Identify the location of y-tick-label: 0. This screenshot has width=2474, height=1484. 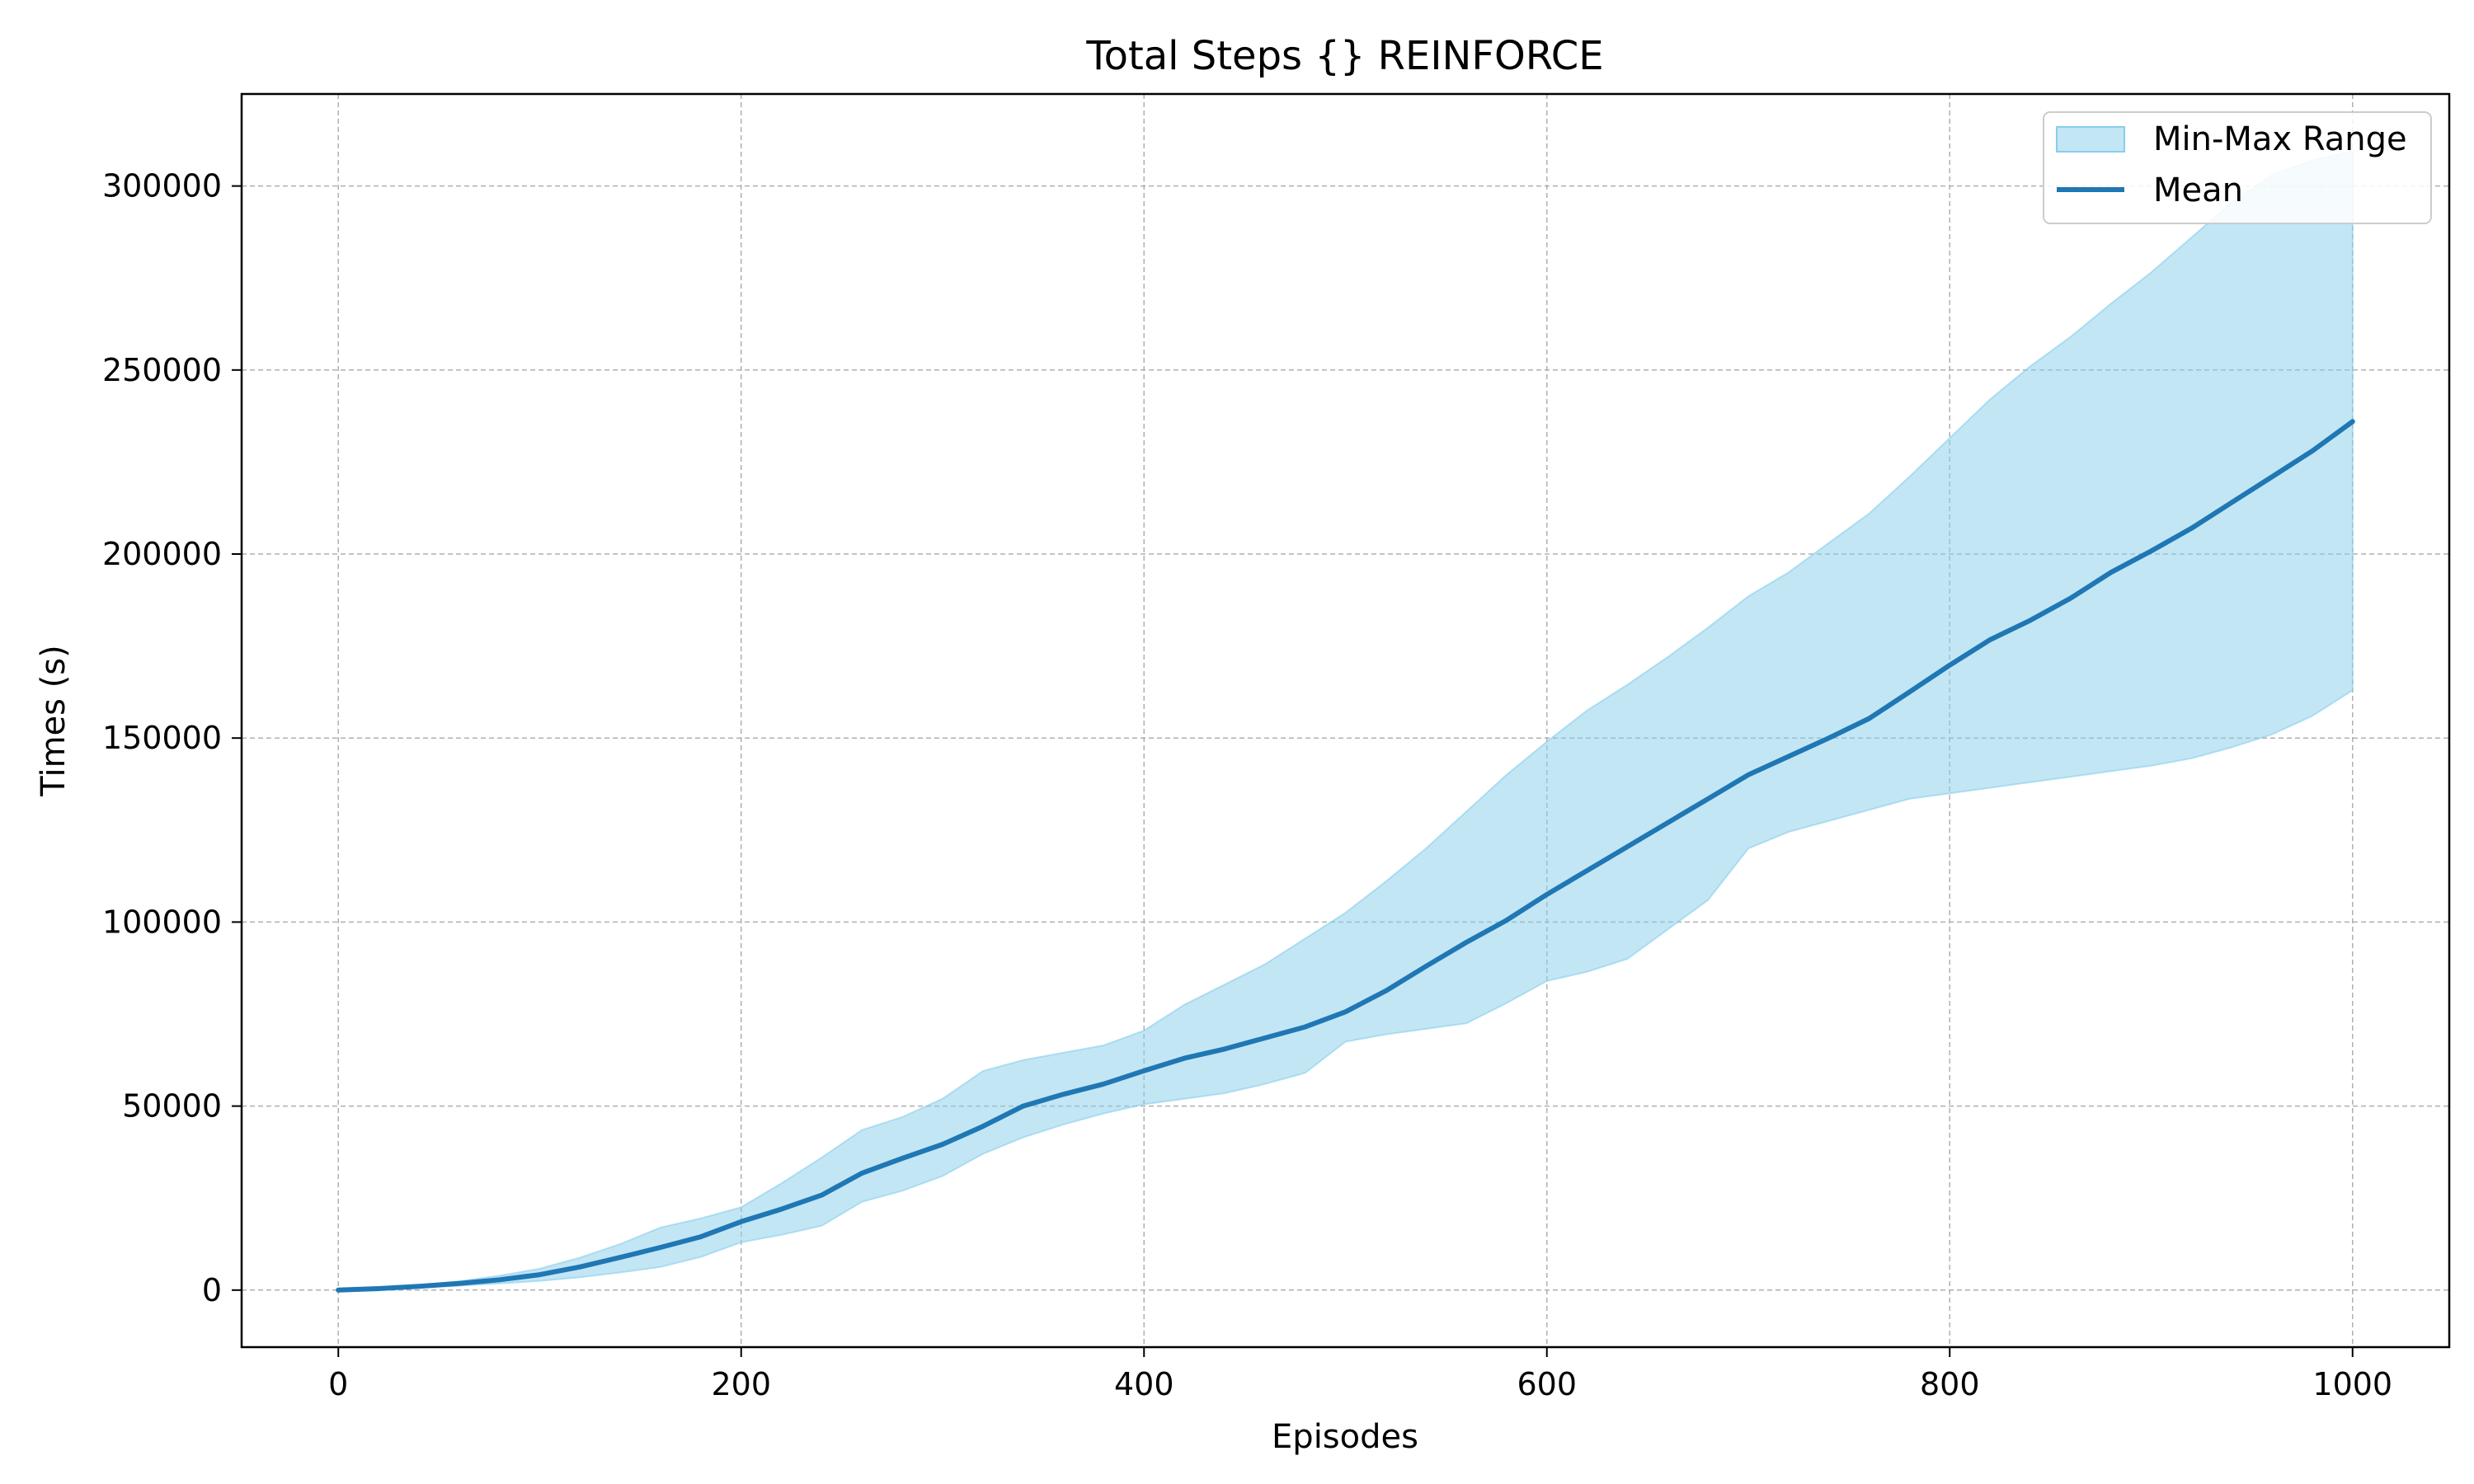
(212, 1290).